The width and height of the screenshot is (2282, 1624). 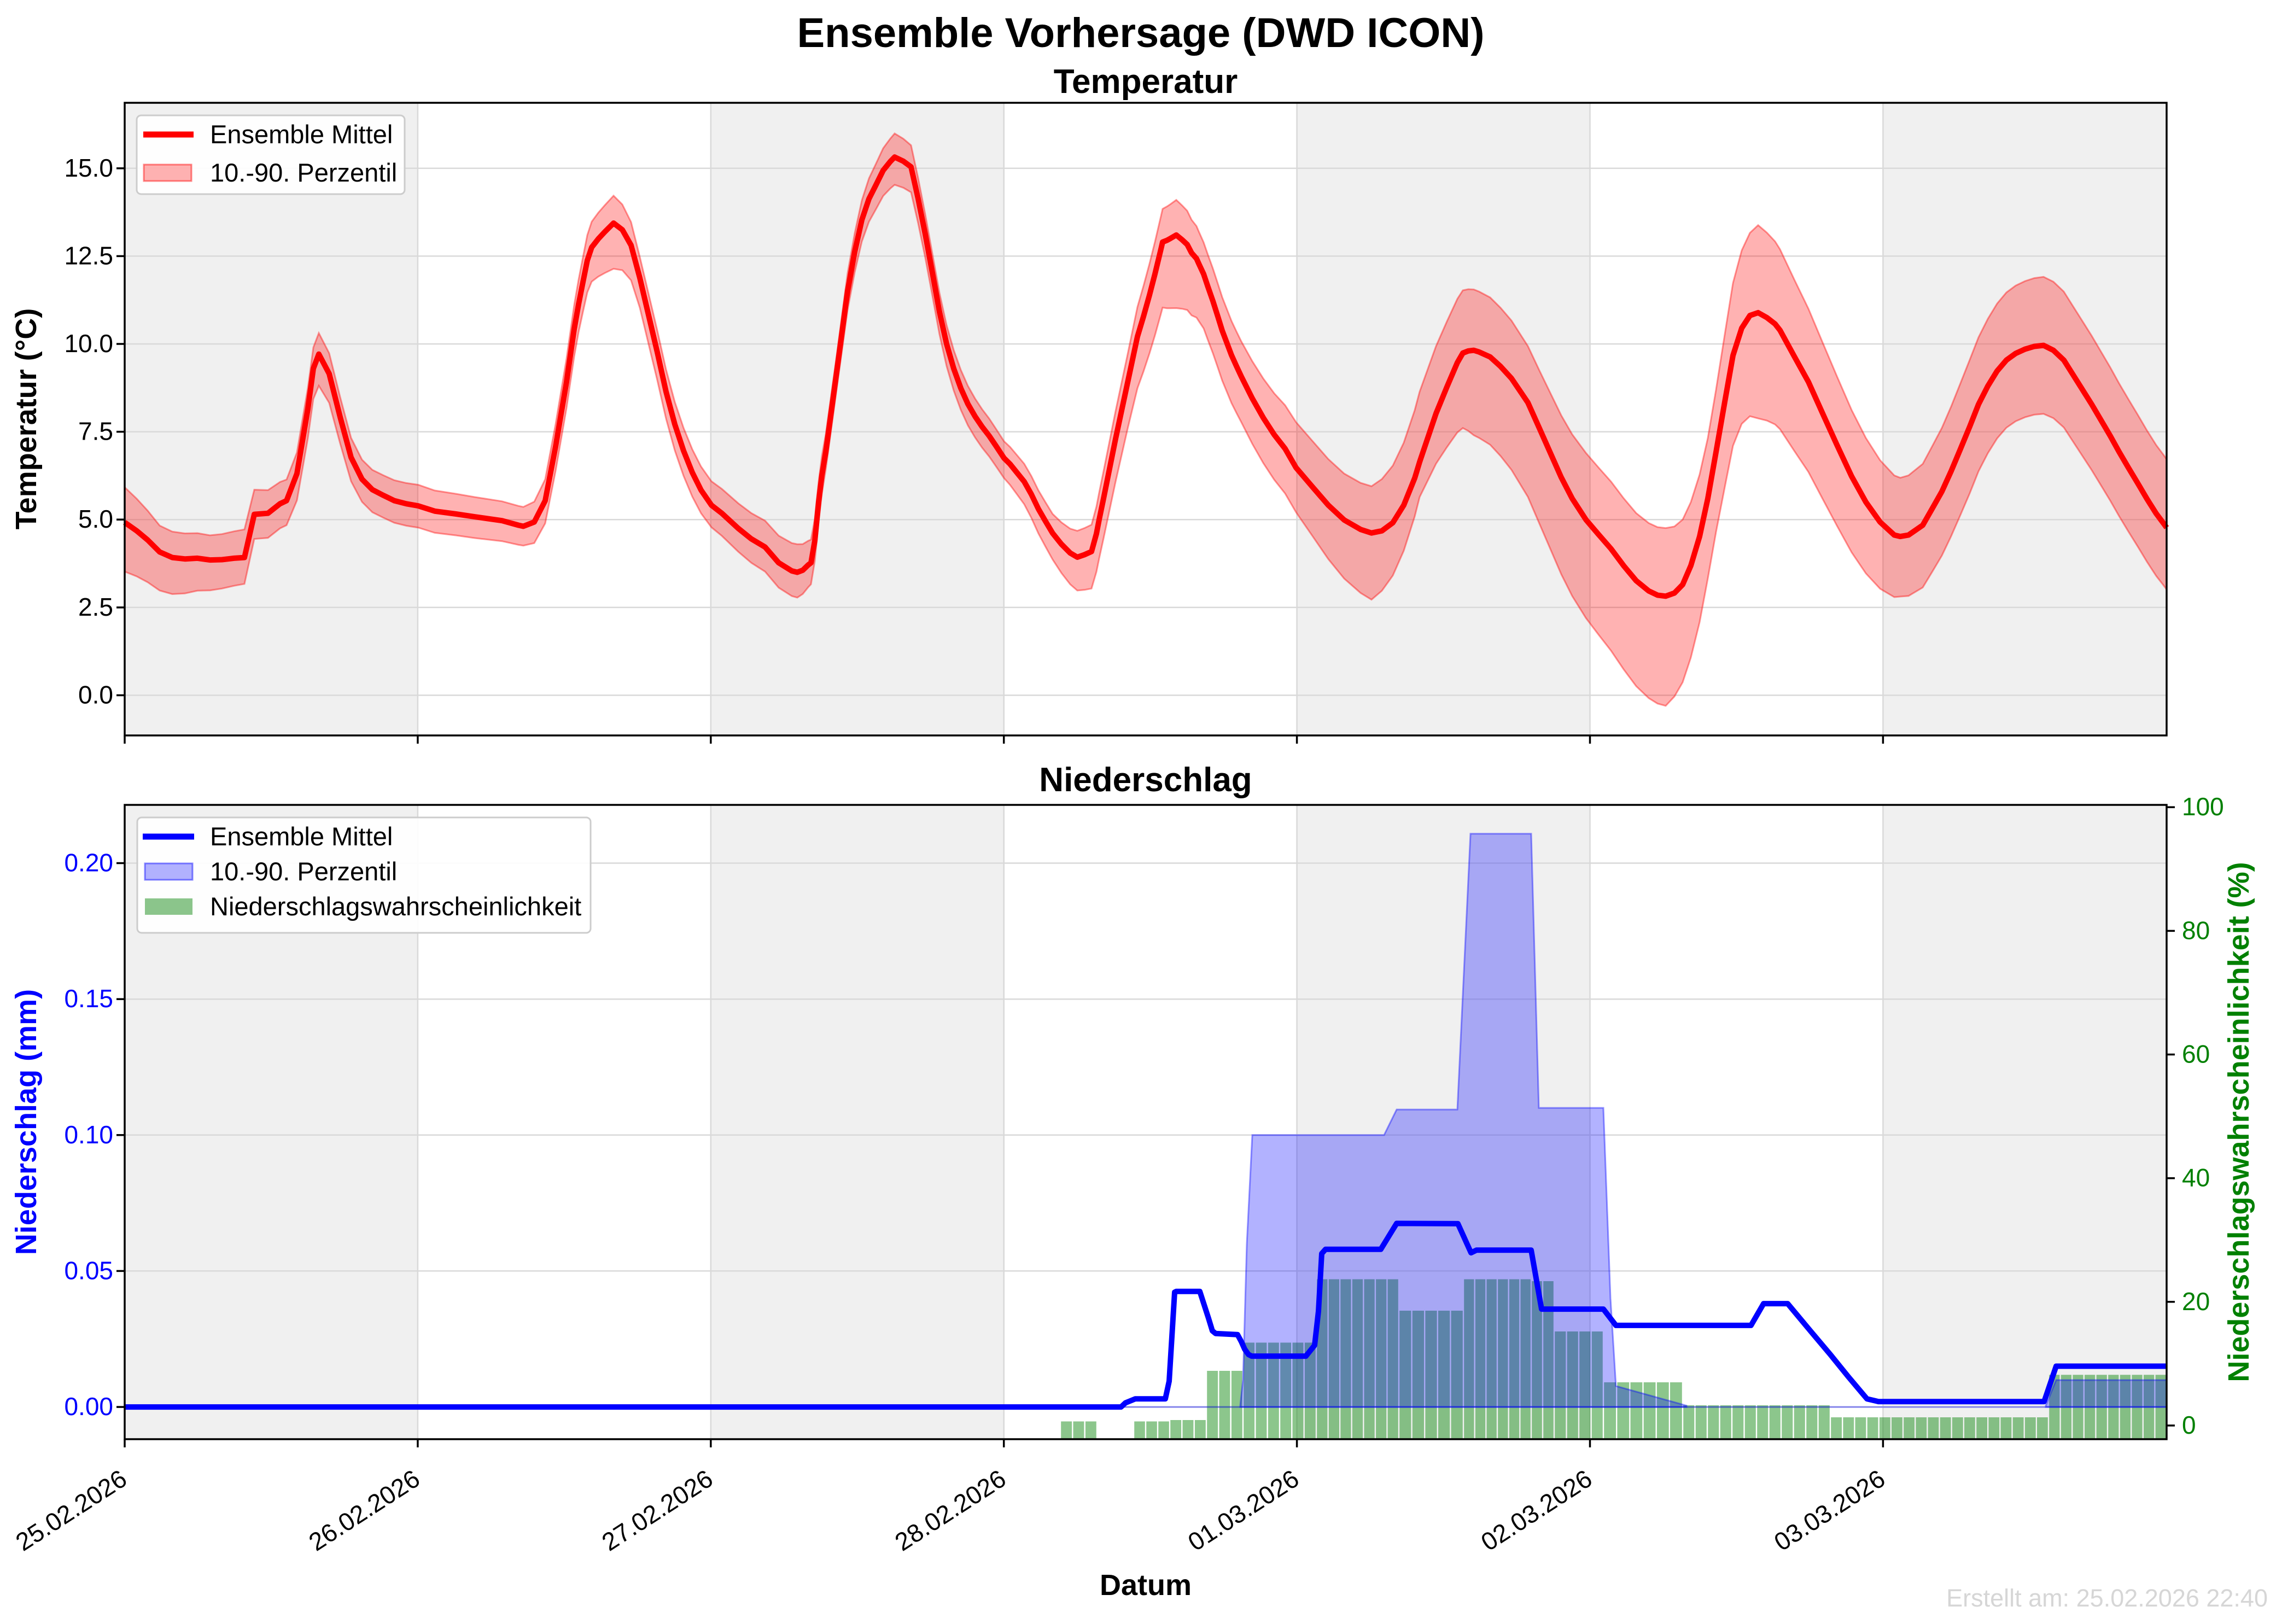 What do you see at coordinates (2196, 930) in the screenshot?
I see `svg-text: 80` at bounding box center [2196, 930].